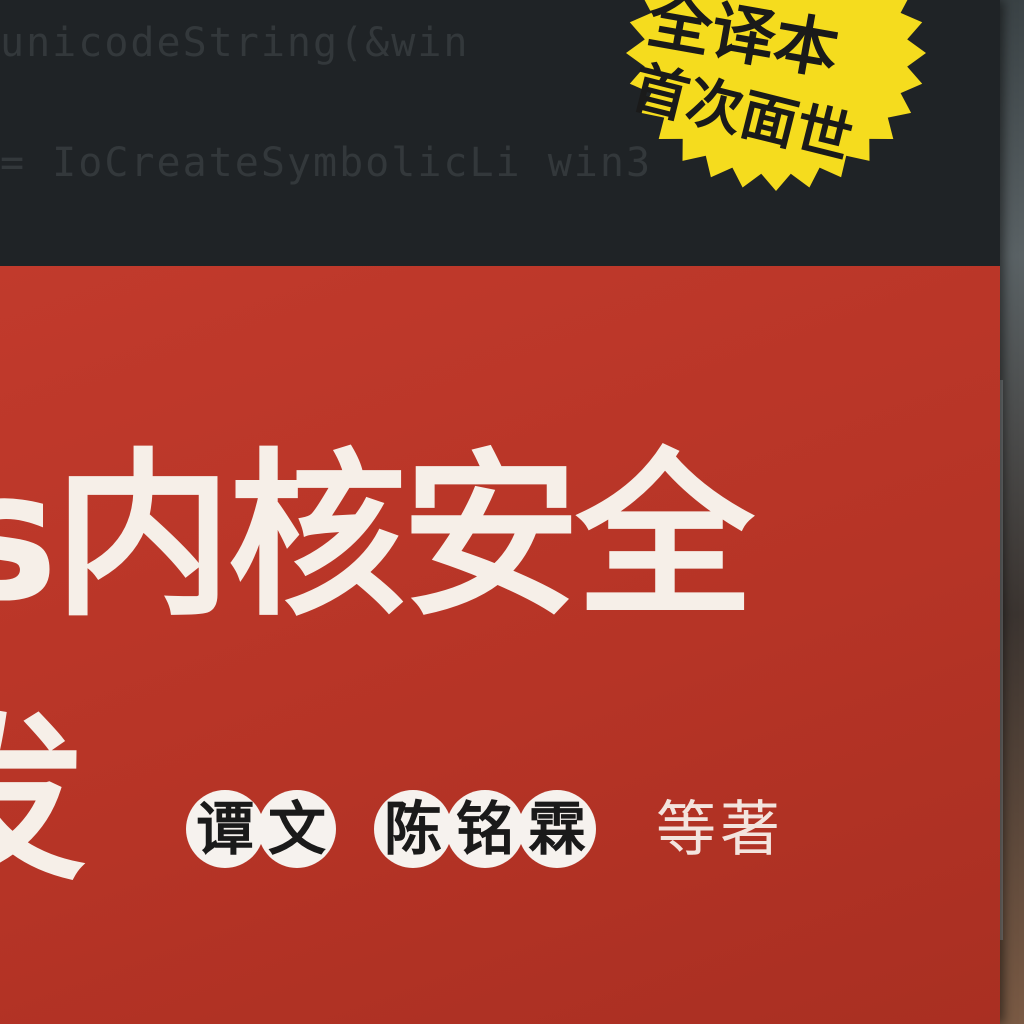 The height and width of the screenshot is (1024, 1024). Describe the element at coordinates (377, 536) in the screenshot. I see `title-line-1: s内核安全` at that location.